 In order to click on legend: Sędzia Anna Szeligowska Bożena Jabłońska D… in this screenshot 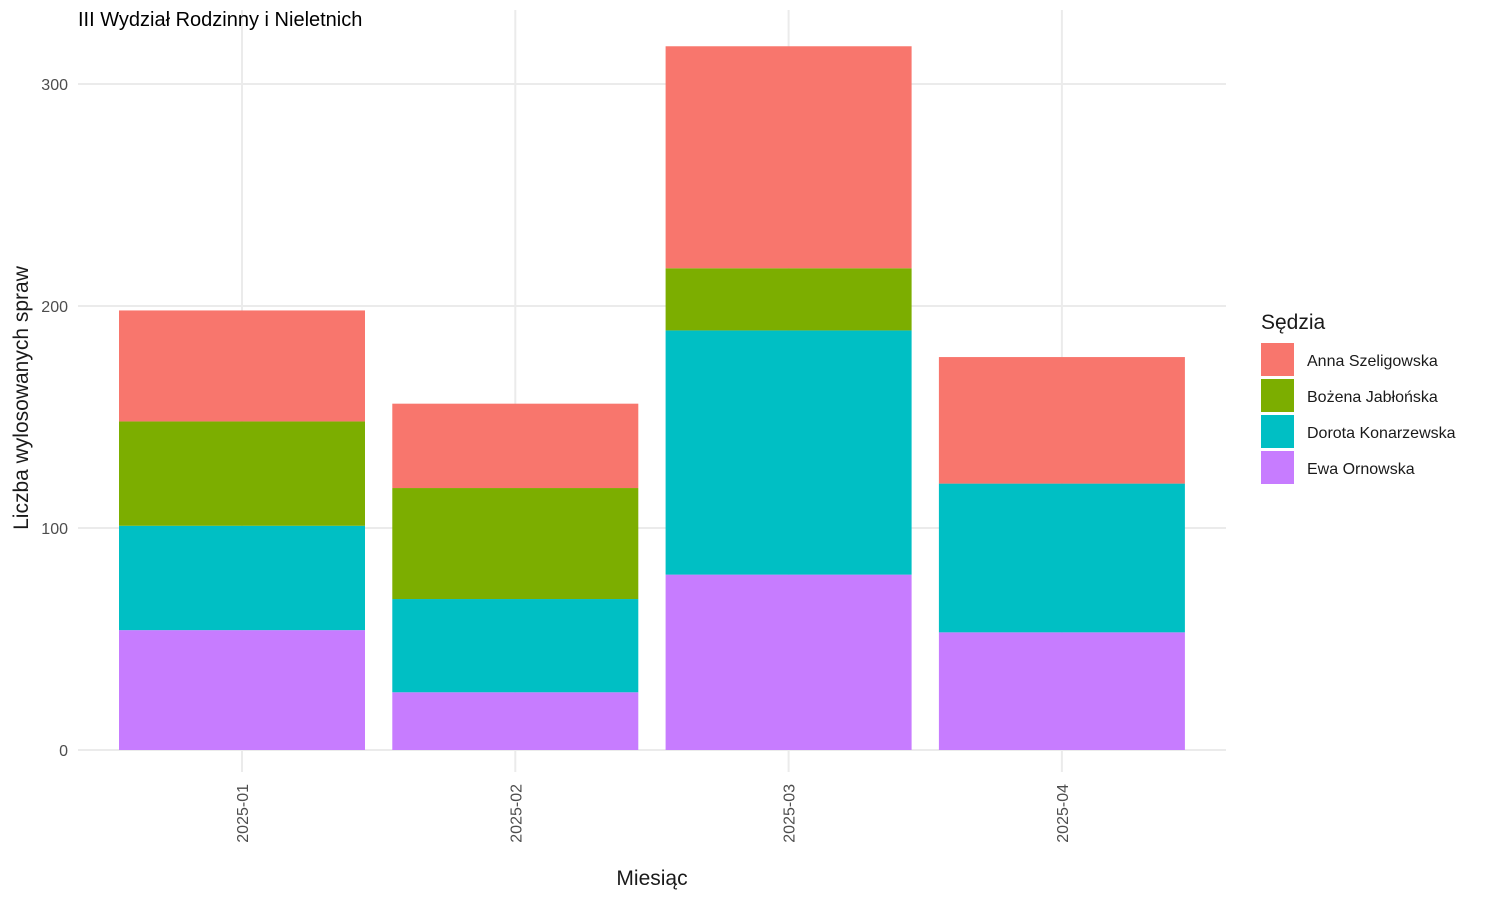, I will do `click(1358, 397)`.